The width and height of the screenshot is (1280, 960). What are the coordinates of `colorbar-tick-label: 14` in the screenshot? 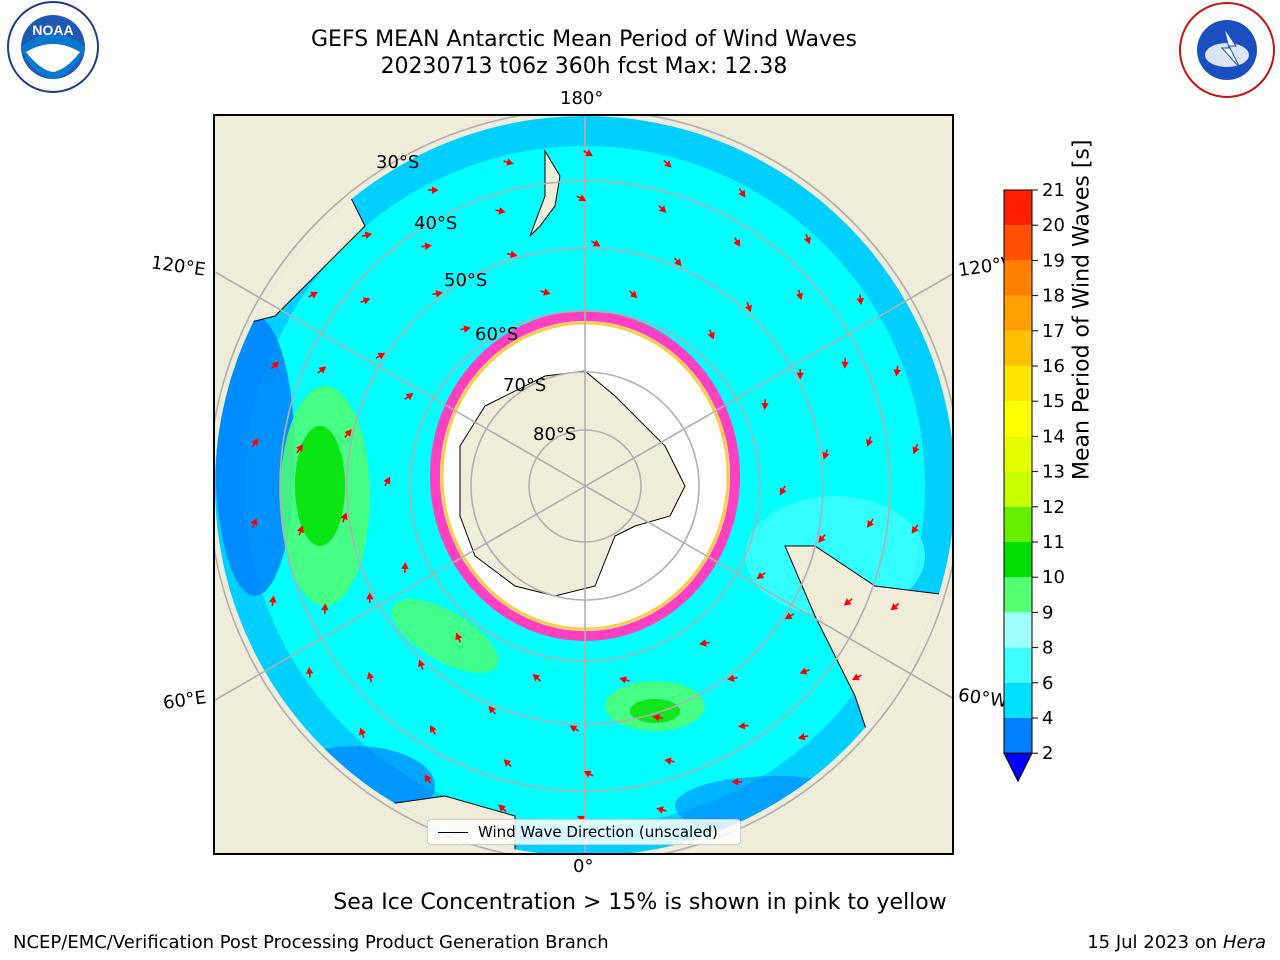 It's located at (1053, 436).